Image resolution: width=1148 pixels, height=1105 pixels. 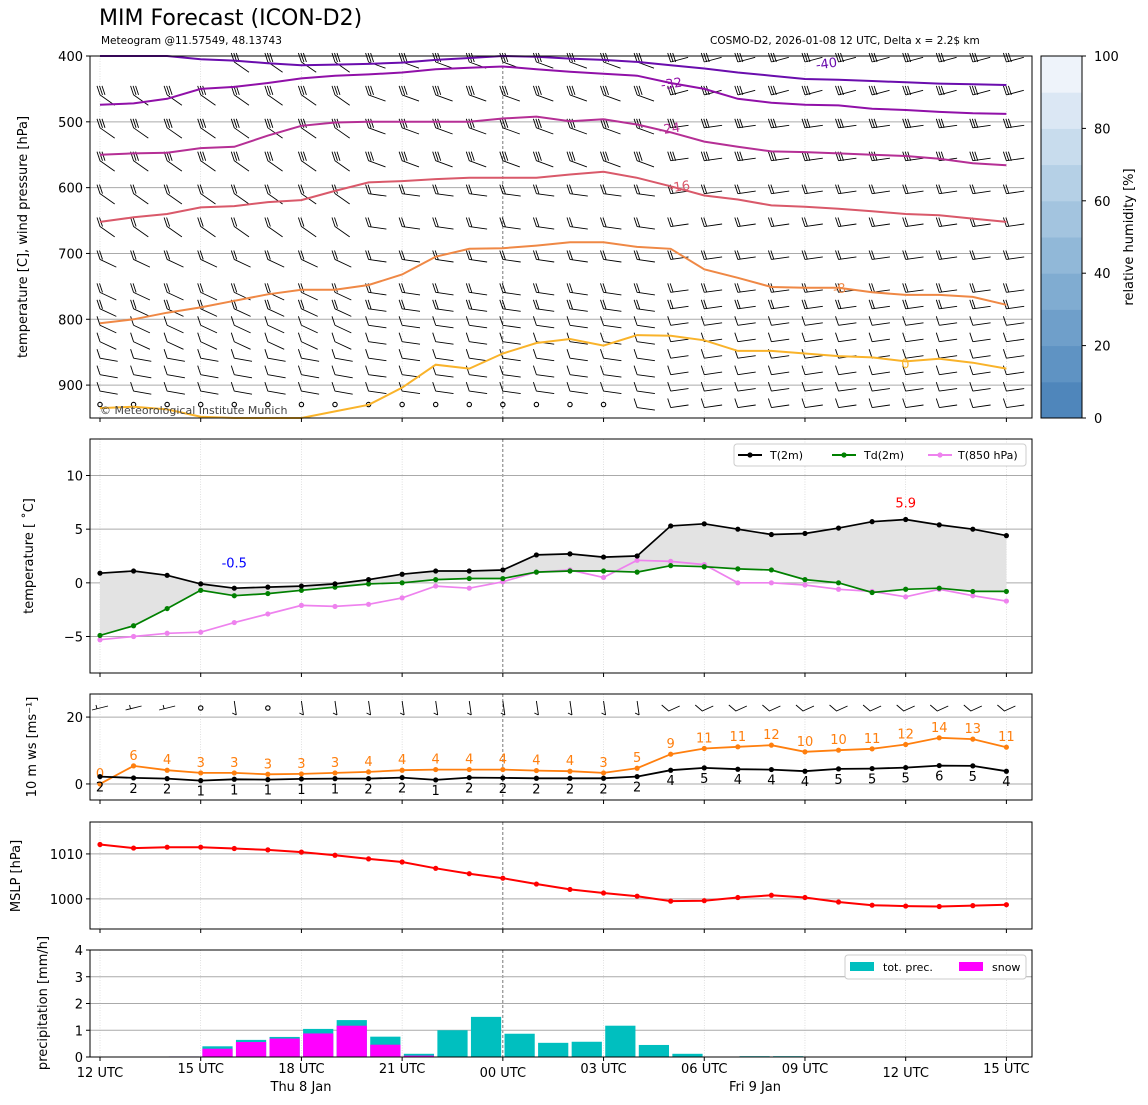 I want to click on x-tick-label: 00 UTC, so click(x=503, y=1073).